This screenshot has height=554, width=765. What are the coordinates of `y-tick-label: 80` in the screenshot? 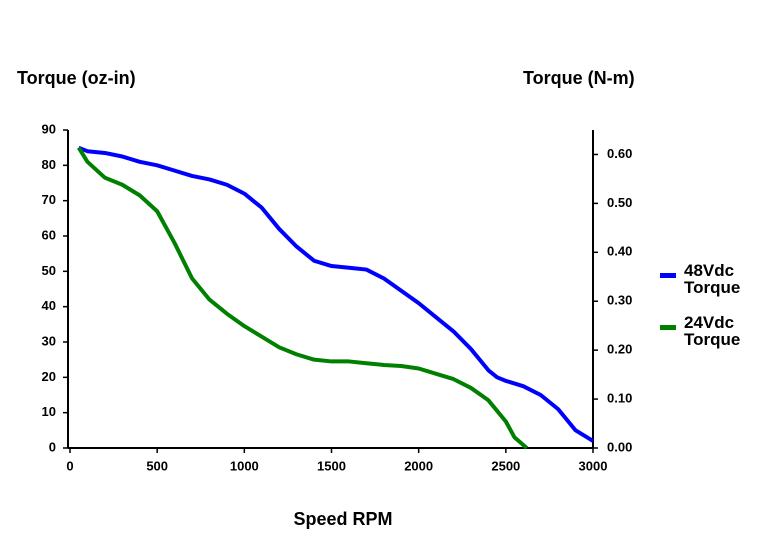 It's located at (49, 164).